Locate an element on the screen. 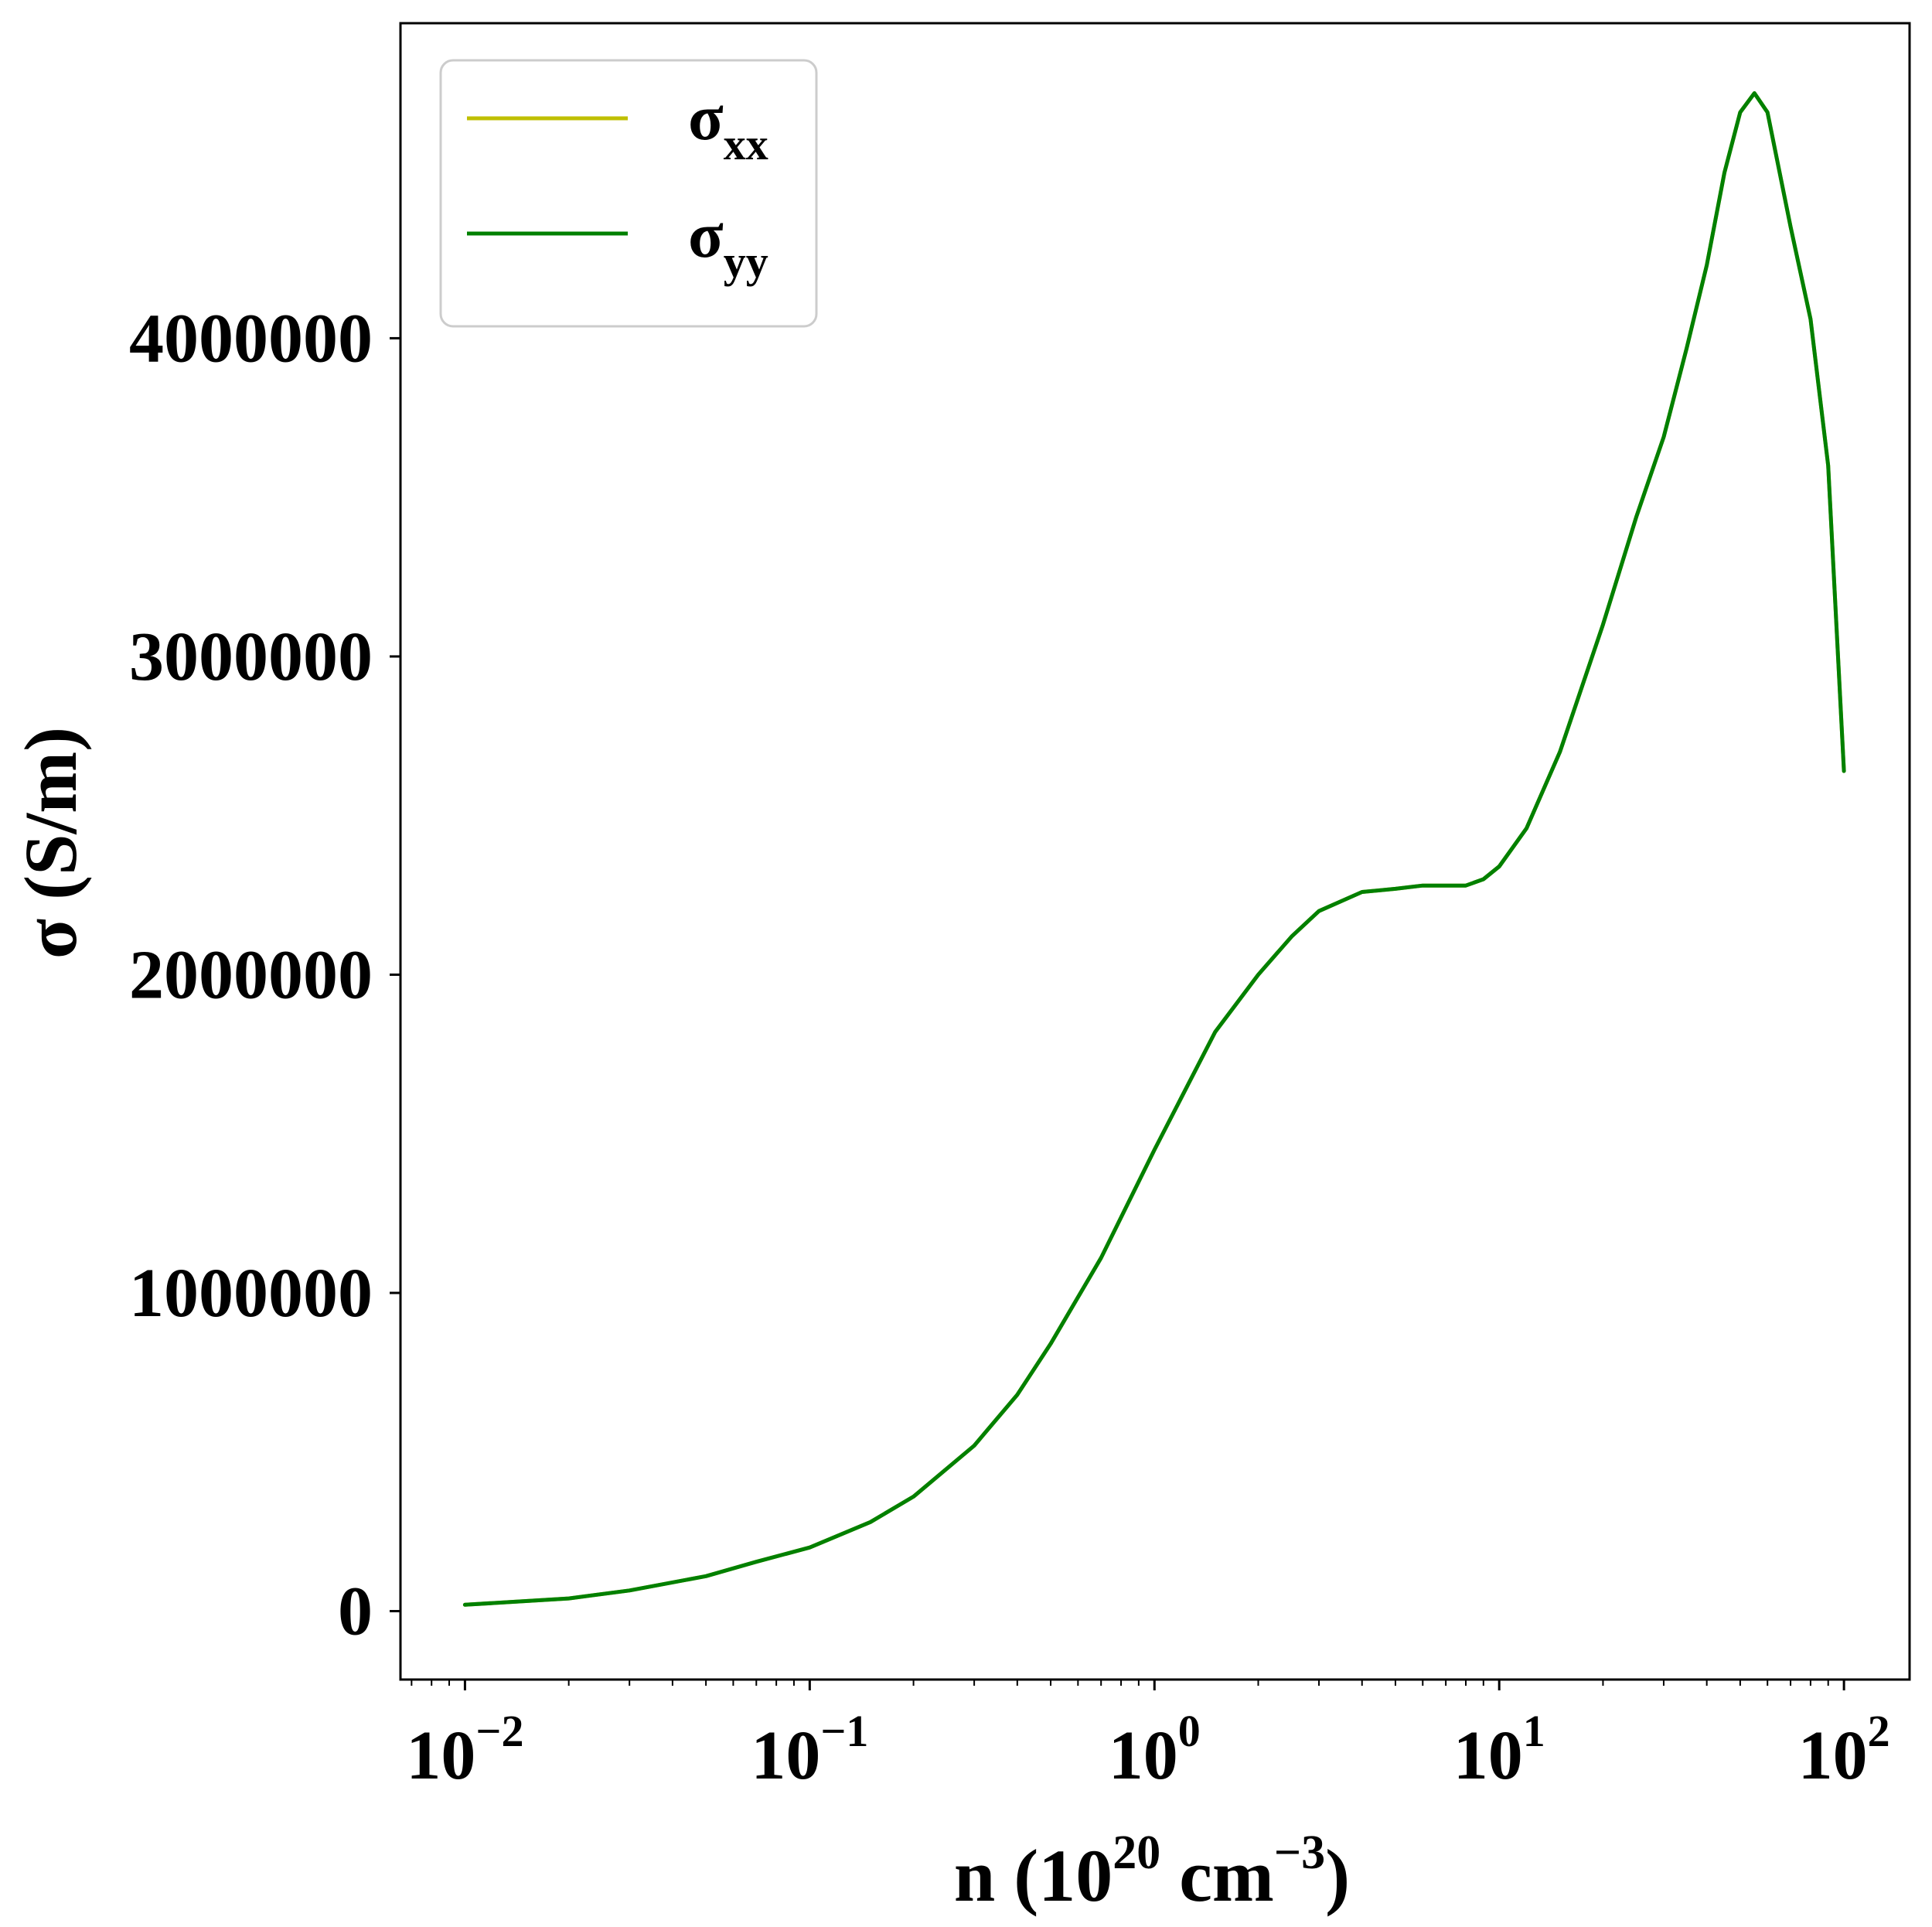  legend-box is located at coordinates (628, 193).